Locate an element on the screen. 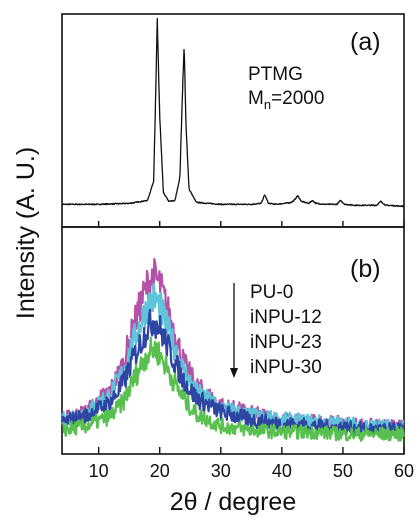 The height and width of the screenshot is (517, 420). sample-name: PTMG is located at coordinates (275, 74).